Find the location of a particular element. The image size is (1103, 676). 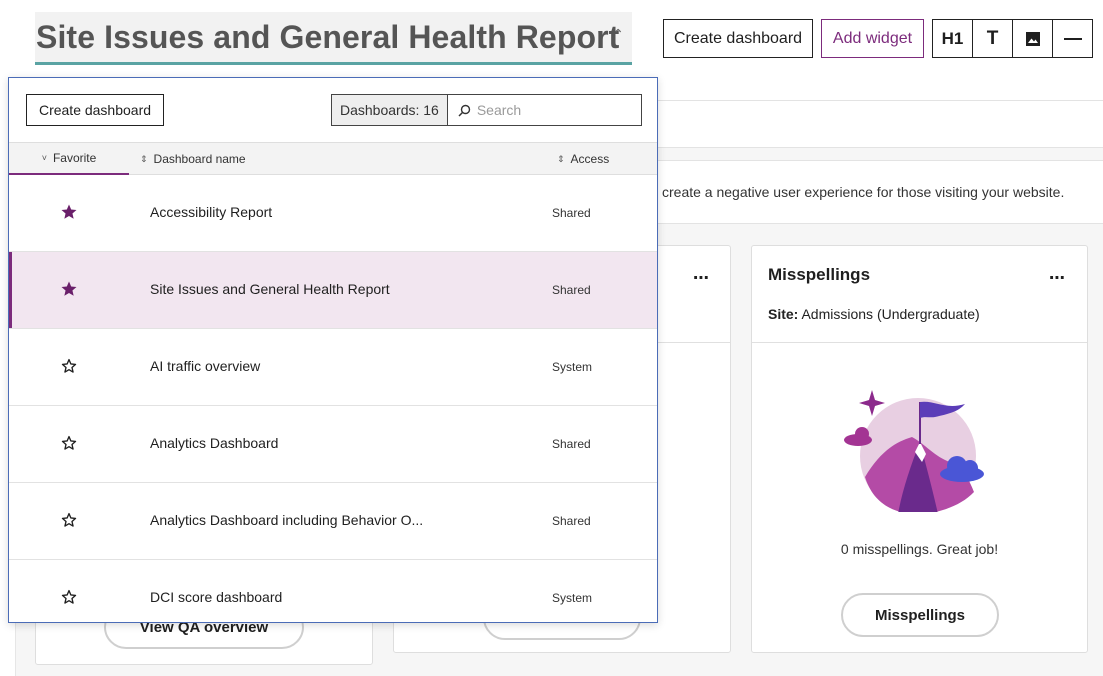

card-divider is located at coordinates (919, 342).